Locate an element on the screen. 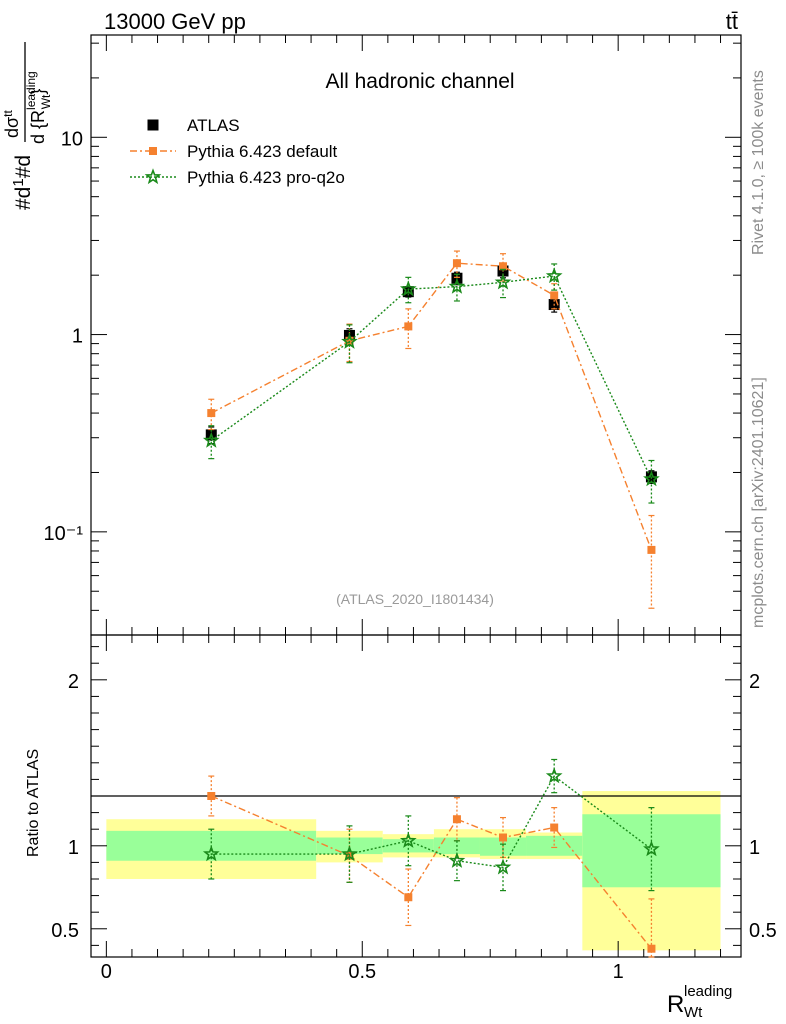 The width and height of the screenshot is (786, 1024). ratio-y-tick-label: 2 is located at coordinates (73, 682).